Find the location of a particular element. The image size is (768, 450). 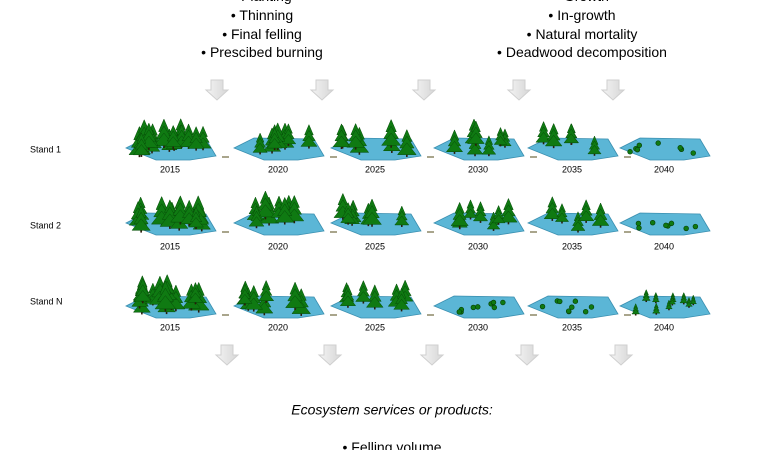

process-item-text: Deadwood decomposition is located at coordinates (586, 52).